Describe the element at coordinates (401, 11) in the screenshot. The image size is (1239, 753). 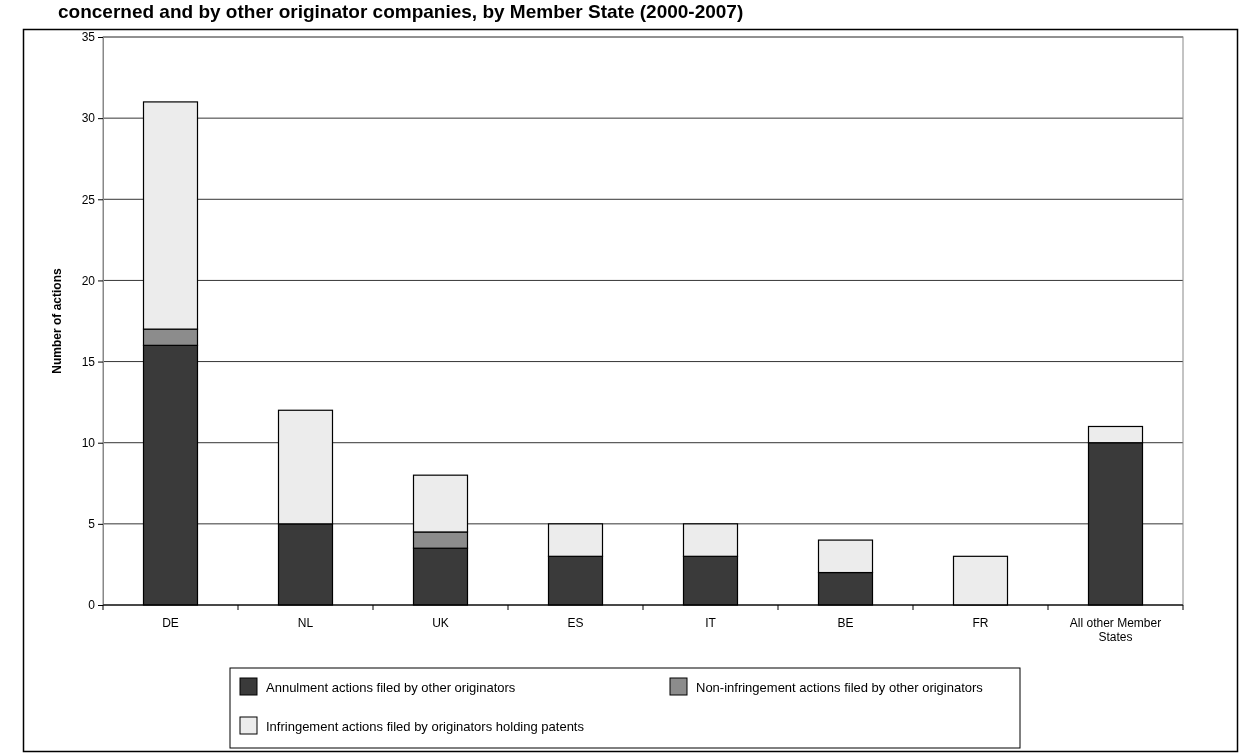
I see `chart-title: concerned and by other originator companies, by Member State (2000-2007)` at that location.